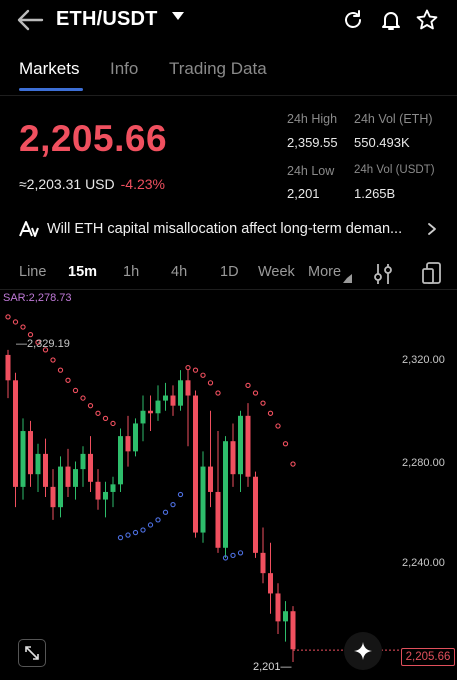 This screenshot has width=457, height=680. I want to click on interval-15m: 15m, so click(83, 272).